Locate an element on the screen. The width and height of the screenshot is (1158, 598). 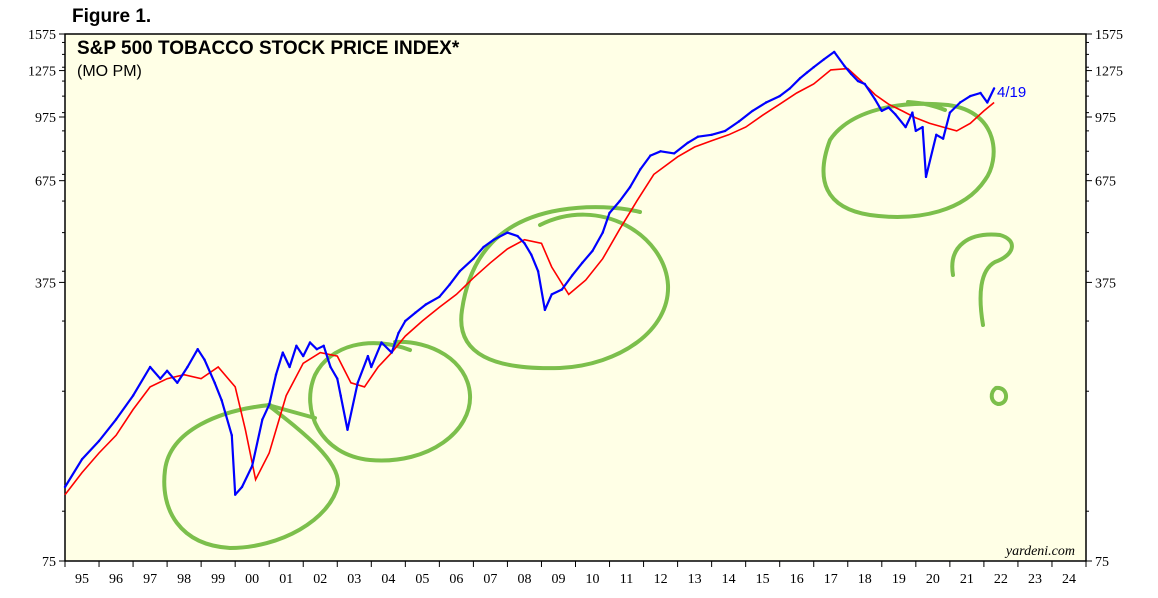
figure-label: Figure 1. is located at coordinates (111, 16).